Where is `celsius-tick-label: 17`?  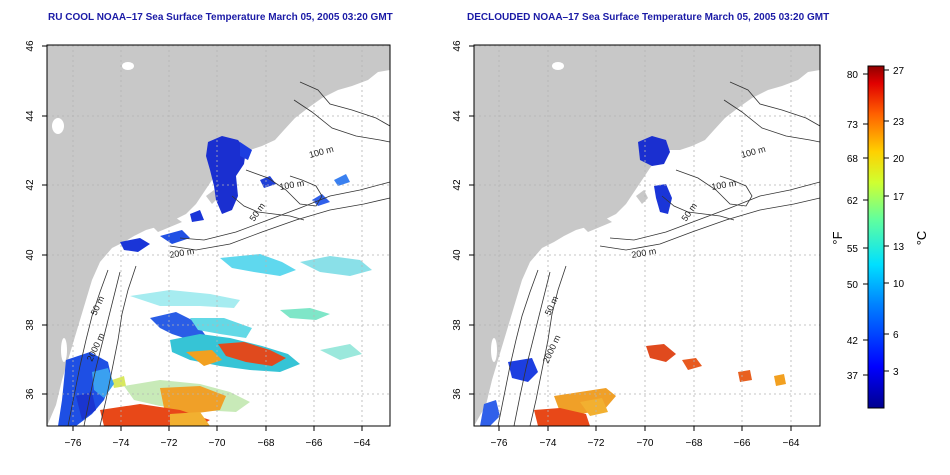 celsius-tick-label: 17 is located at coordinates (899, 197).